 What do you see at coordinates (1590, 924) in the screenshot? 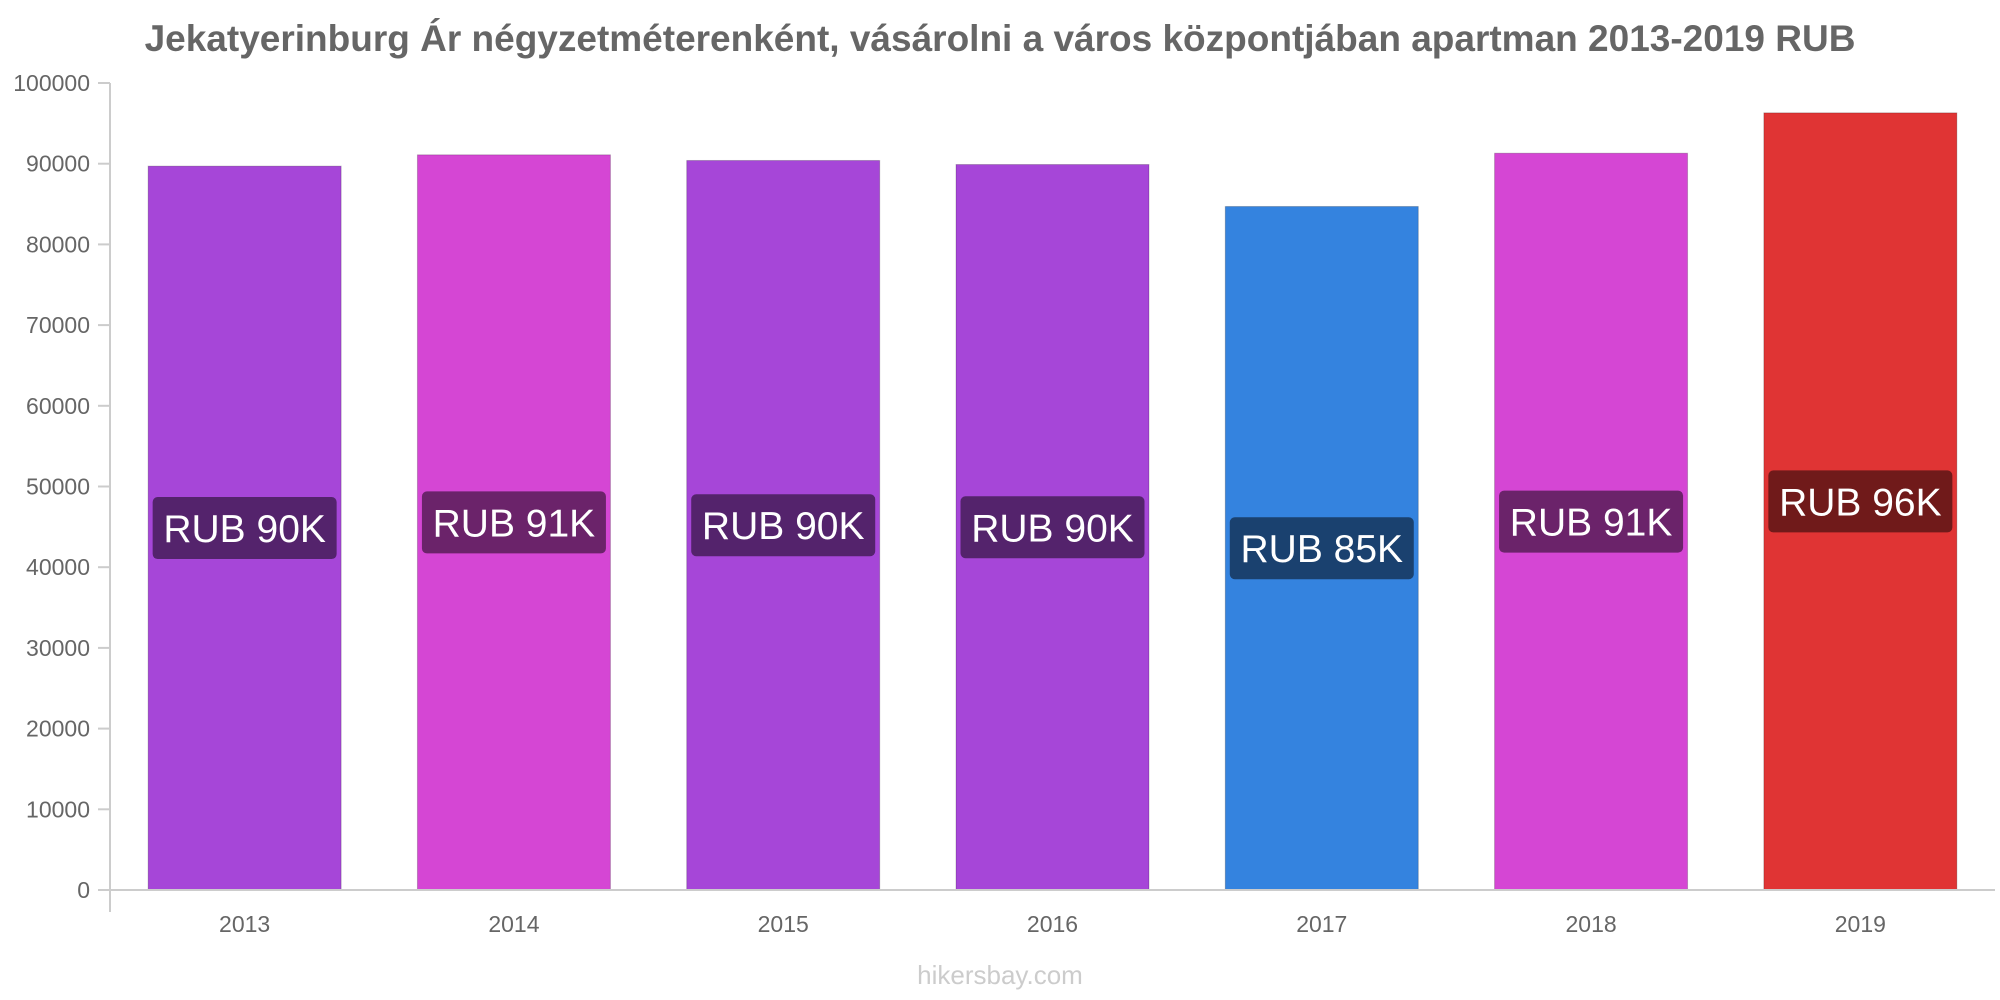
I see `x-tick-label: 2018` at bounding box center [1590, 924].